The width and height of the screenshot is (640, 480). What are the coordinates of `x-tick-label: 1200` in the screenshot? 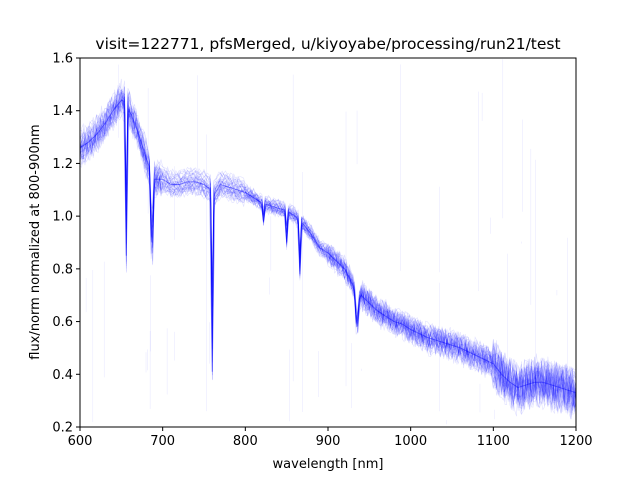 It's located at (575, 441).